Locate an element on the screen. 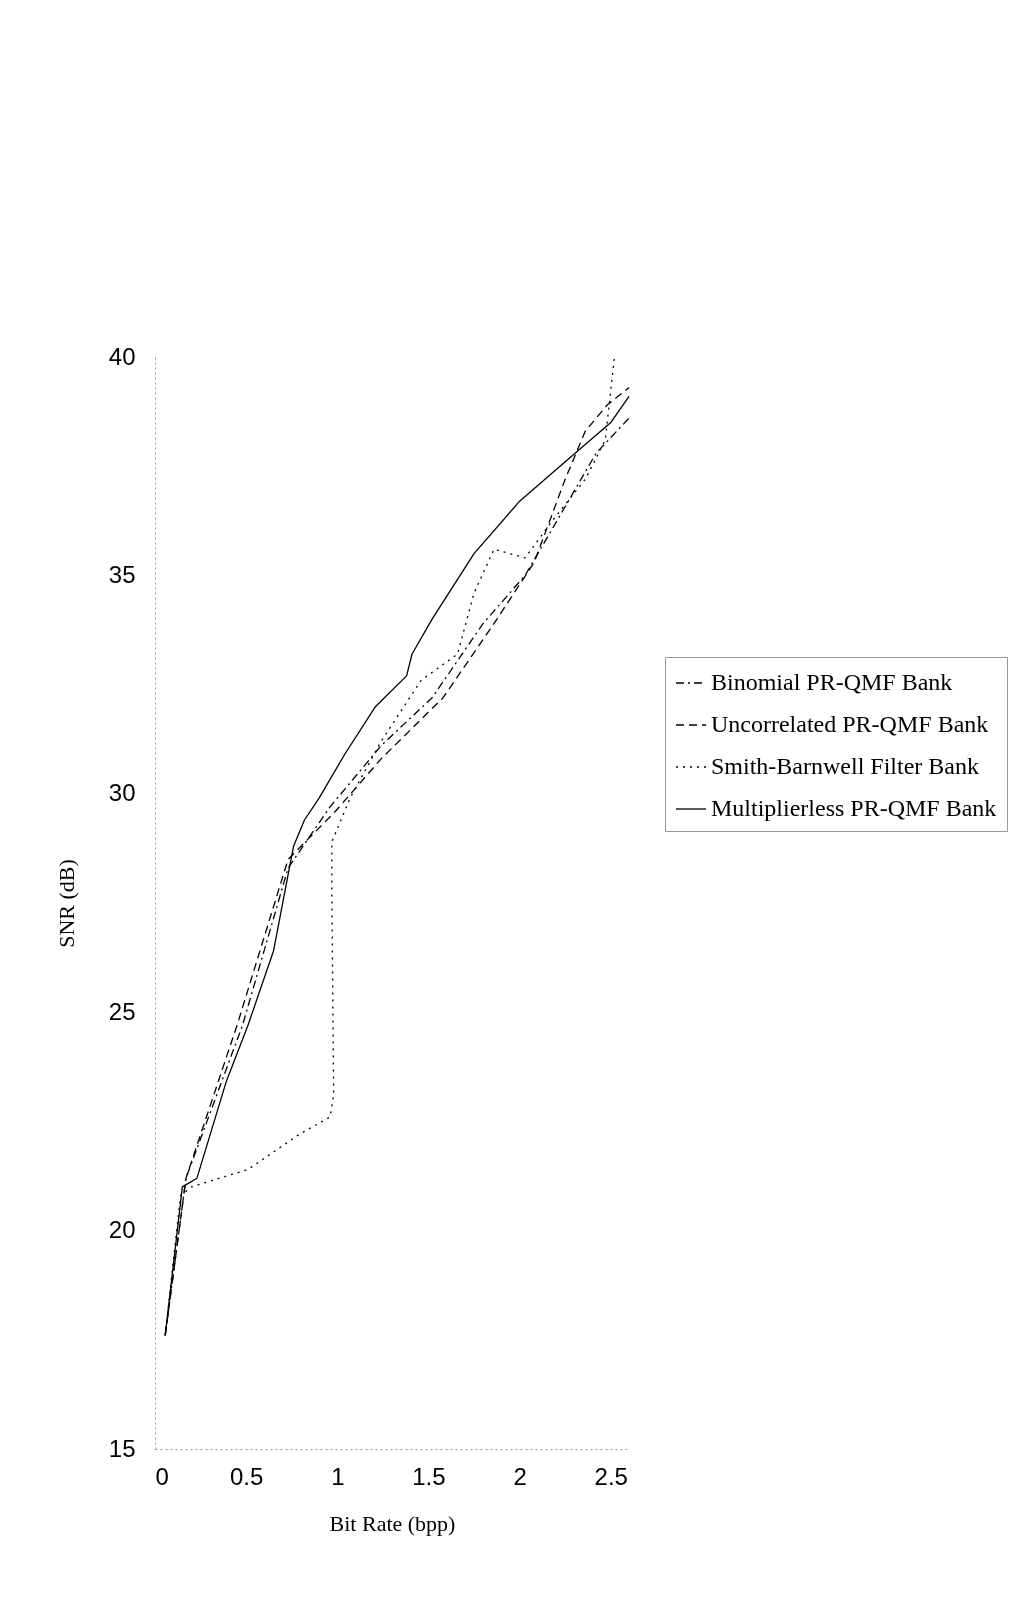 Image resolution: width=1036 pixels, height=1601 pixels. y-tick-label: 25 is located at coordinates (122, 1011).